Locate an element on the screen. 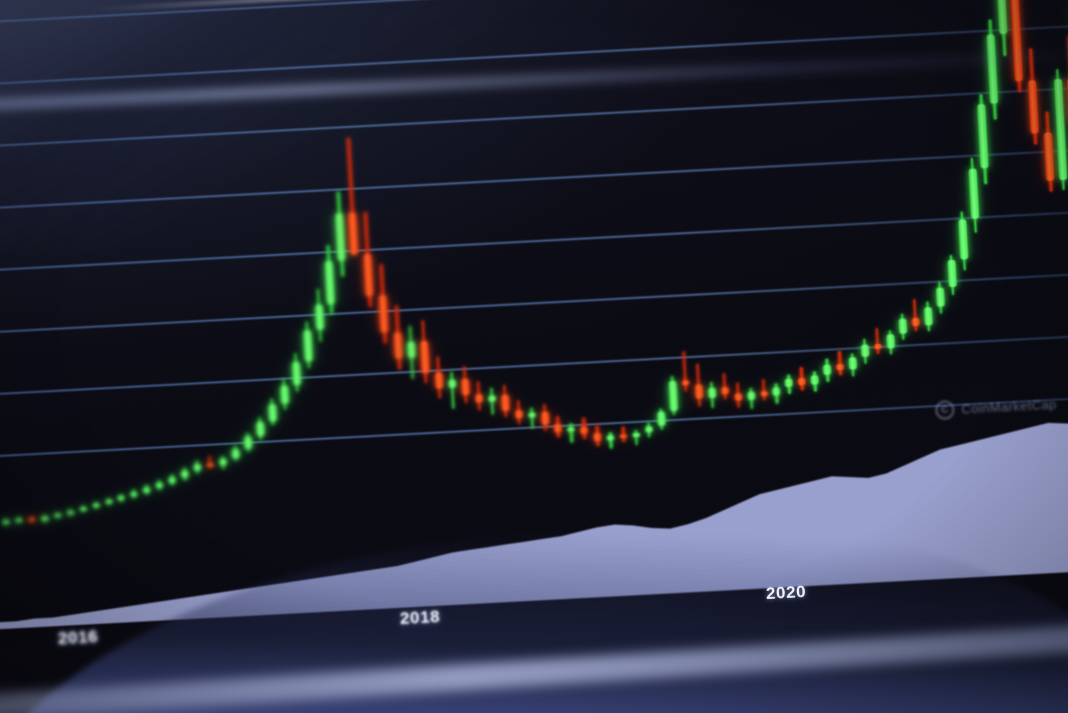  x-axis-label-2020: 2020 is located at coordinates (786, 592).